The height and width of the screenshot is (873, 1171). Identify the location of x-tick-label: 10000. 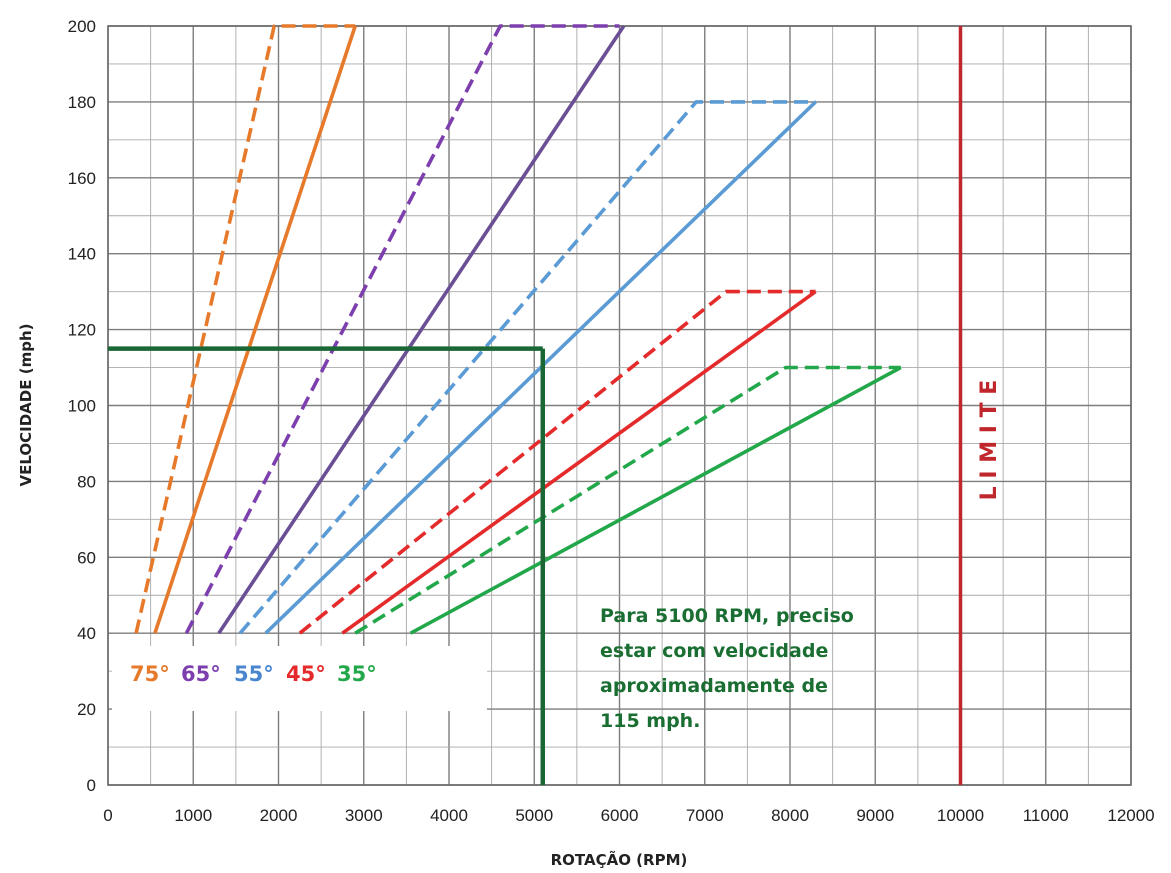
(960, 815).